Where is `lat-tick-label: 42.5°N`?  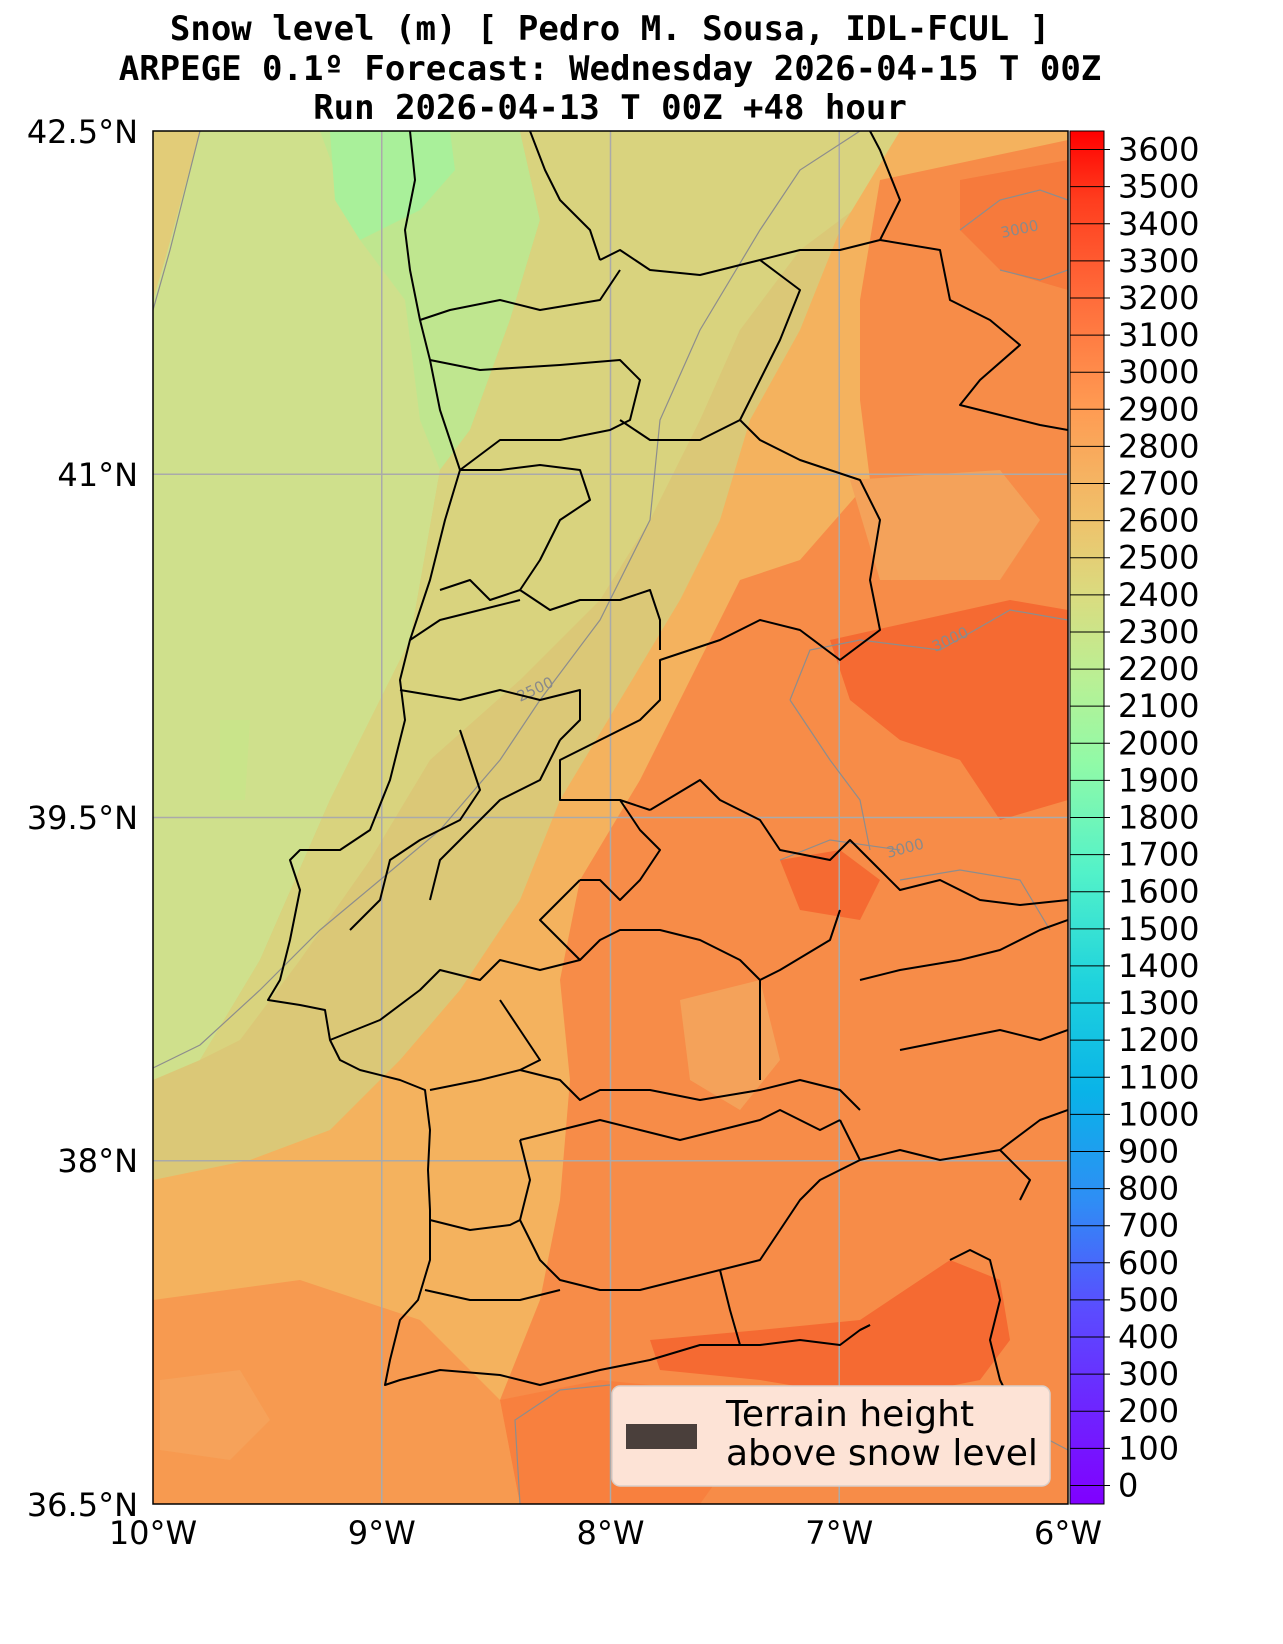 lat-tick-label: 42.5°N is located at coordinates (82, 132).